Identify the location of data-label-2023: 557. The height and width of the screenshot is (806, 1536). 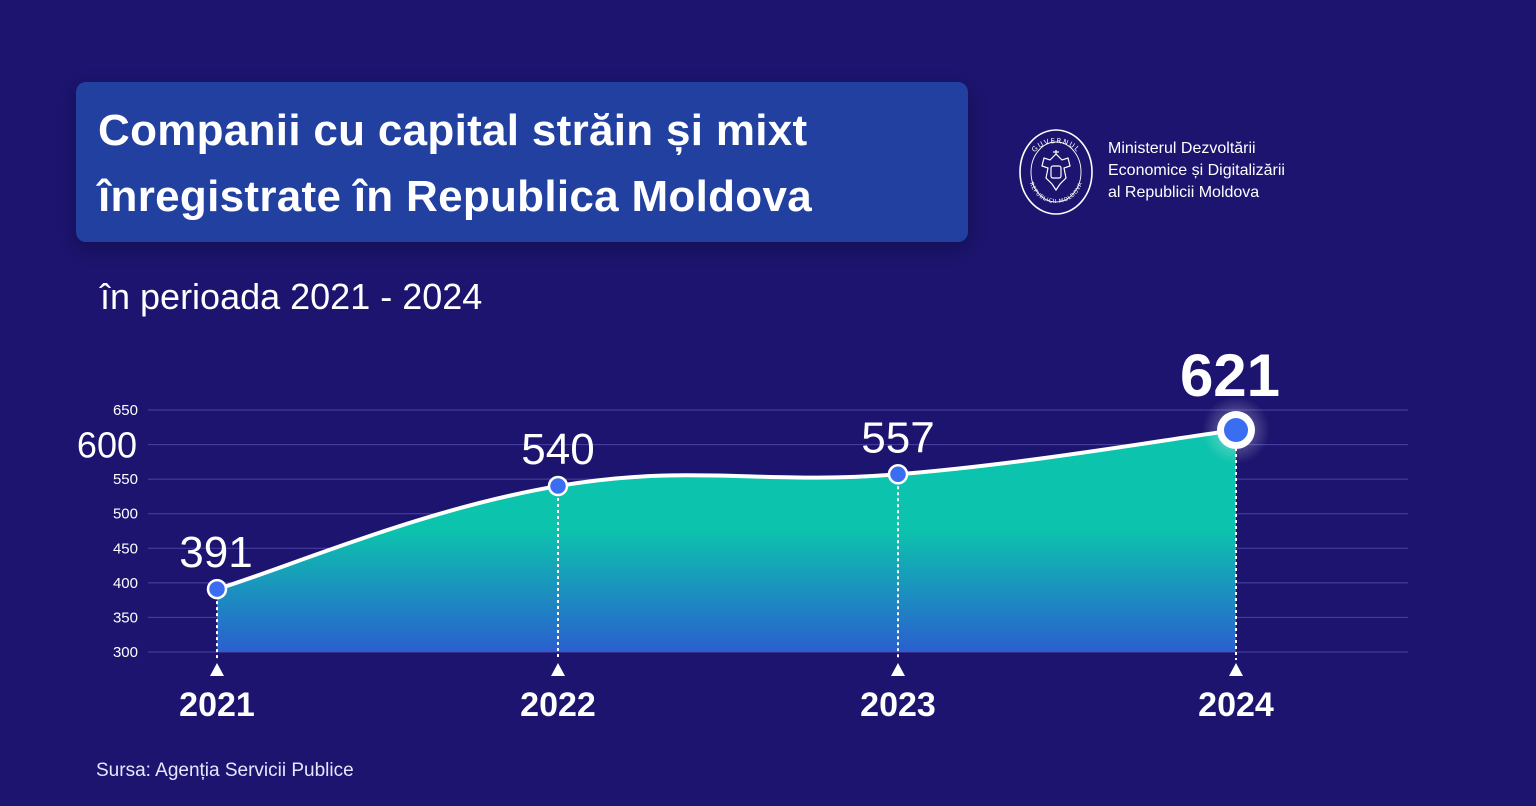
(897, 437).